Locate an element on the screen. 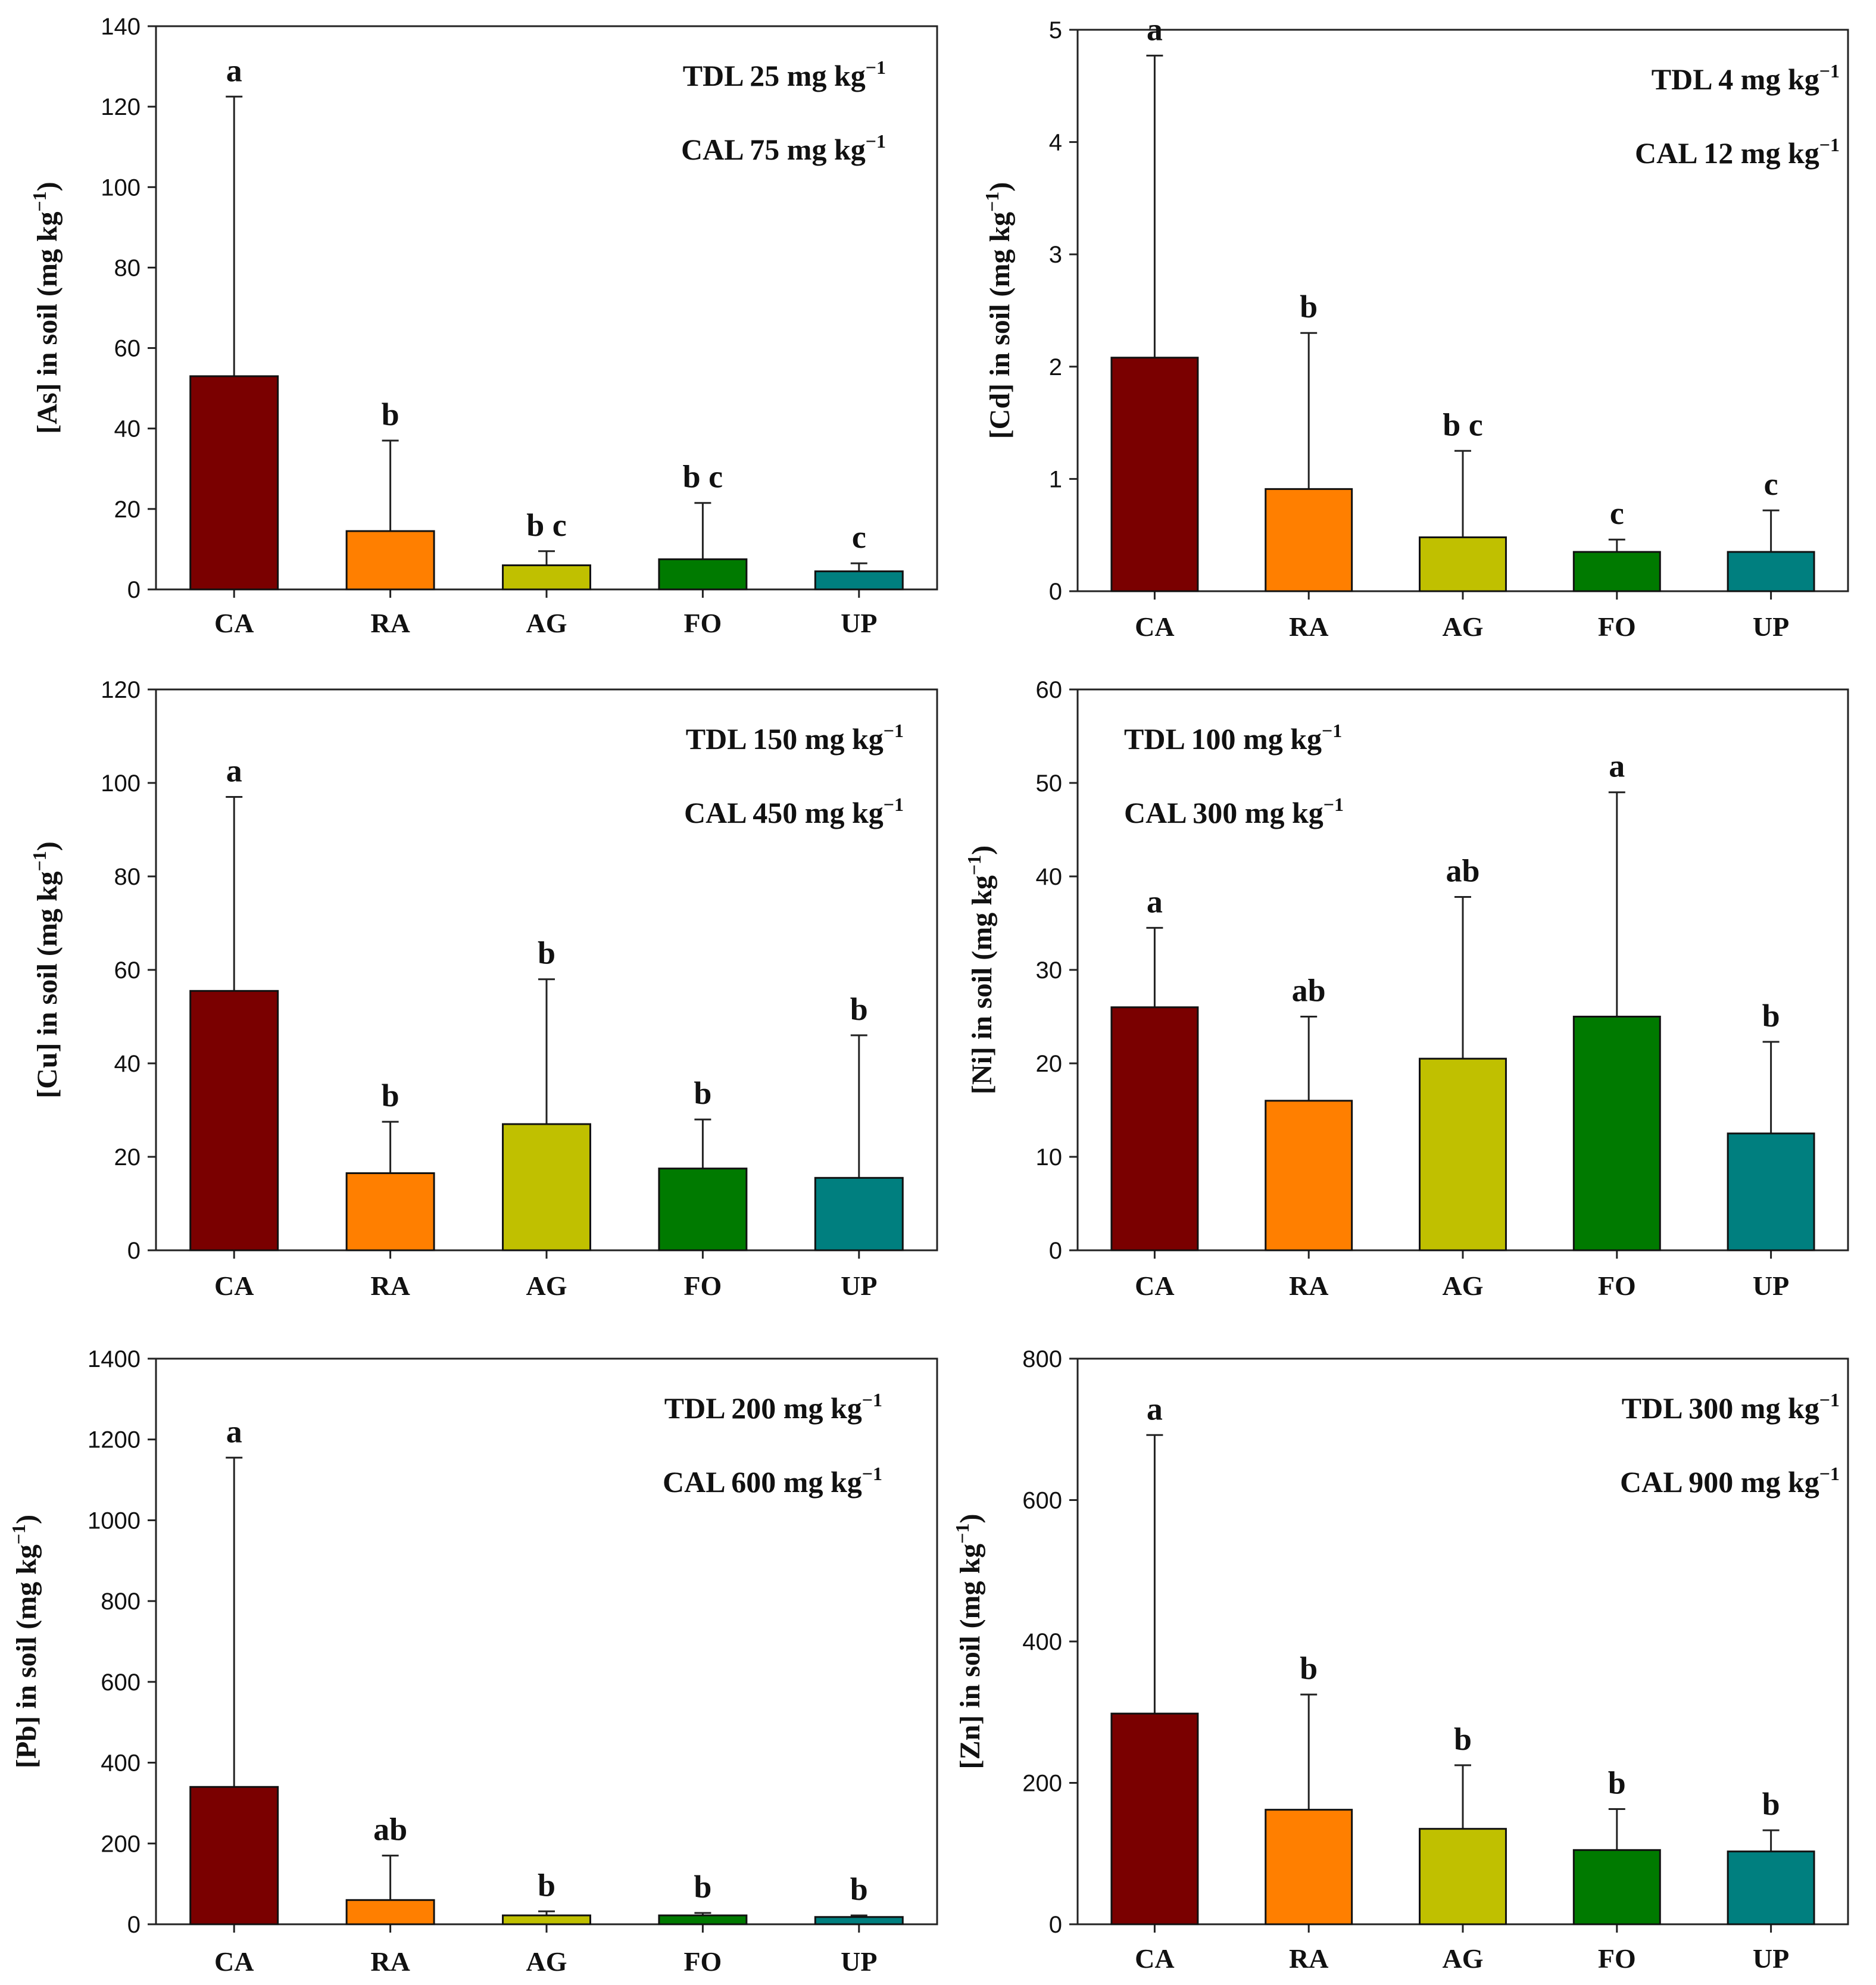 This screenshot has width=1876, height=1985. y-axis-title: [As] in soil (mg kg−1) is located at coordinates (46, 308).